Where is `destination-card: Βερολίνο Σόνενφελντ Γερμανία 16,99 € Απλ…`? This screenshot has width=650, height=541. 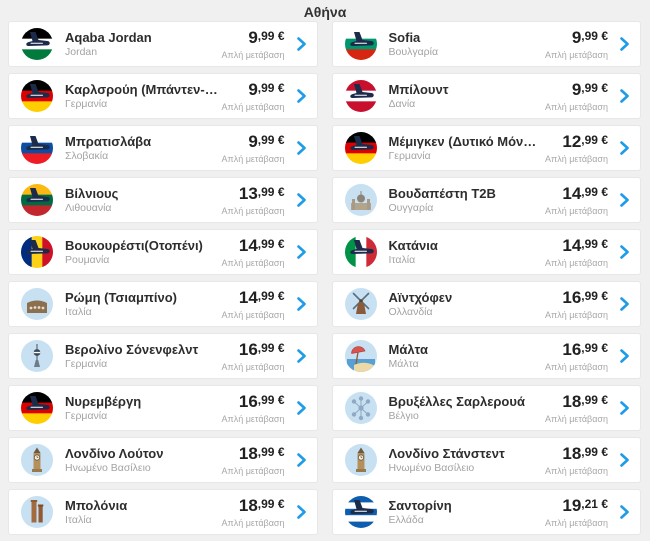
destination-card: Βερολίνο Σόνενφελντ Γερμανία 16,99 € Απλ… is located at coordinates (163, 356).